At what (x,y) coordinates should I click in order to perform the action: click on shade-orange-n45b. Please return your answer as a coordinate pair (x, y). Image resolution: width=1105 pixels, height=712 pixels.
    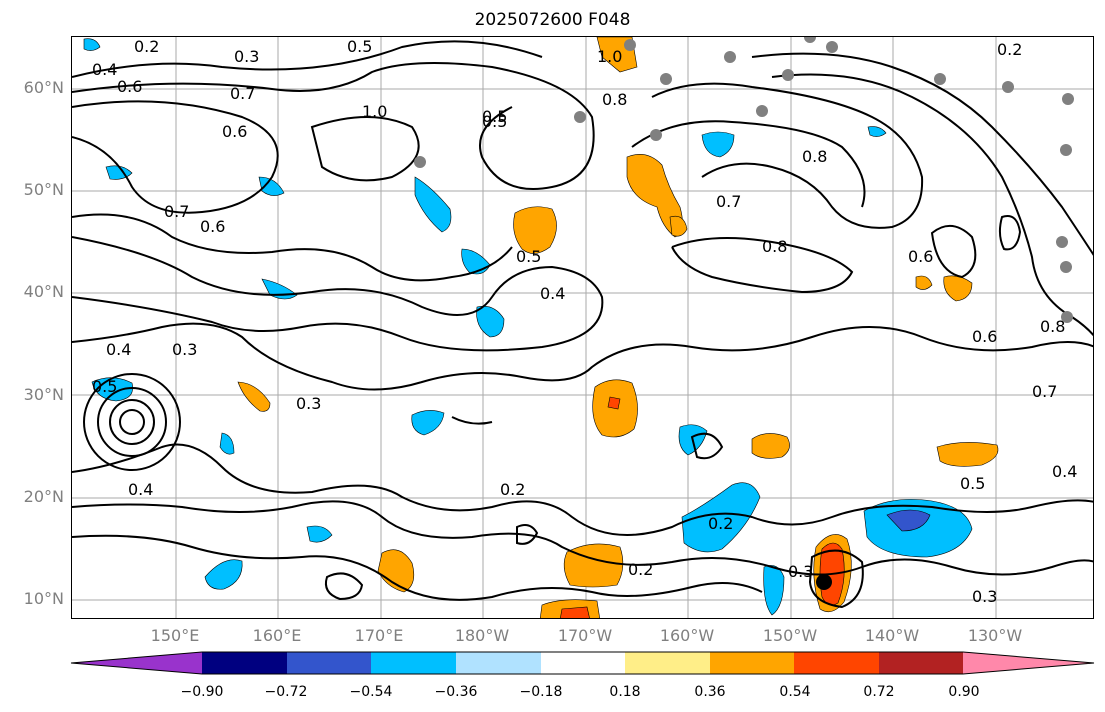
    Looking at the image, I should click on (678, 226).